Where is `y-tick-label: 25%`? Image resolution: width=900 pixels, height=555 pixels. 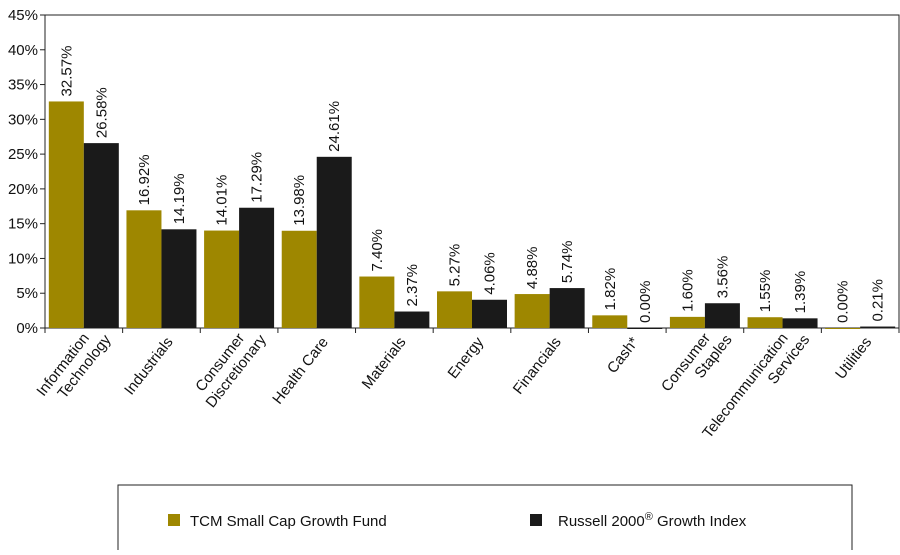
y-tick-label: 25% is located at coordinates (23, 154).